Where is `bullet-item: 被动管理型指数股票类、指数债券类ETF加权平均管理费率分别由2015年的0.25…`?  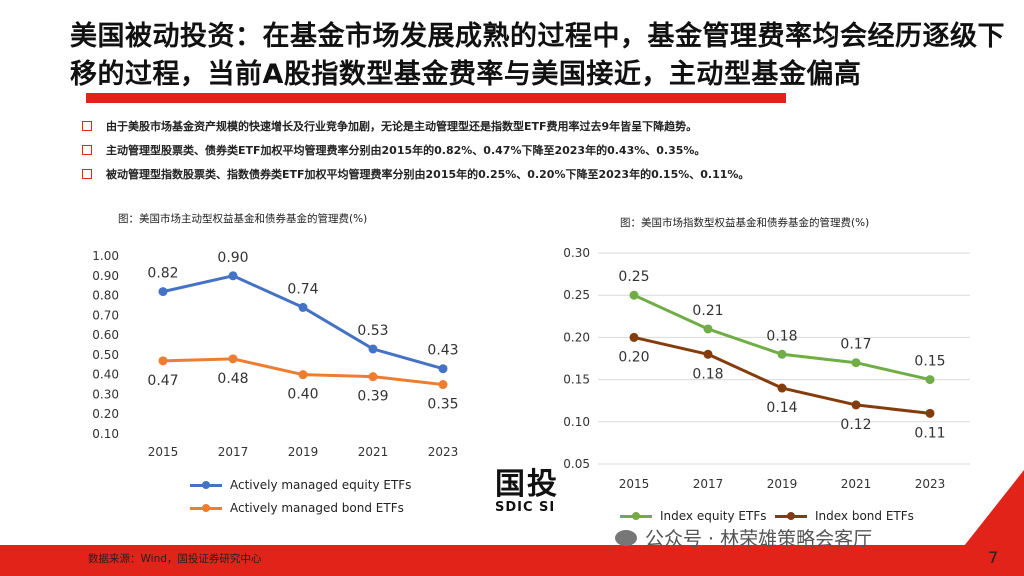
bullet-item: 被动管理型指数股票类、指数债券类ETF加权平均管理费率分别由2015年的0.25… is located at coordinates (542, 174).